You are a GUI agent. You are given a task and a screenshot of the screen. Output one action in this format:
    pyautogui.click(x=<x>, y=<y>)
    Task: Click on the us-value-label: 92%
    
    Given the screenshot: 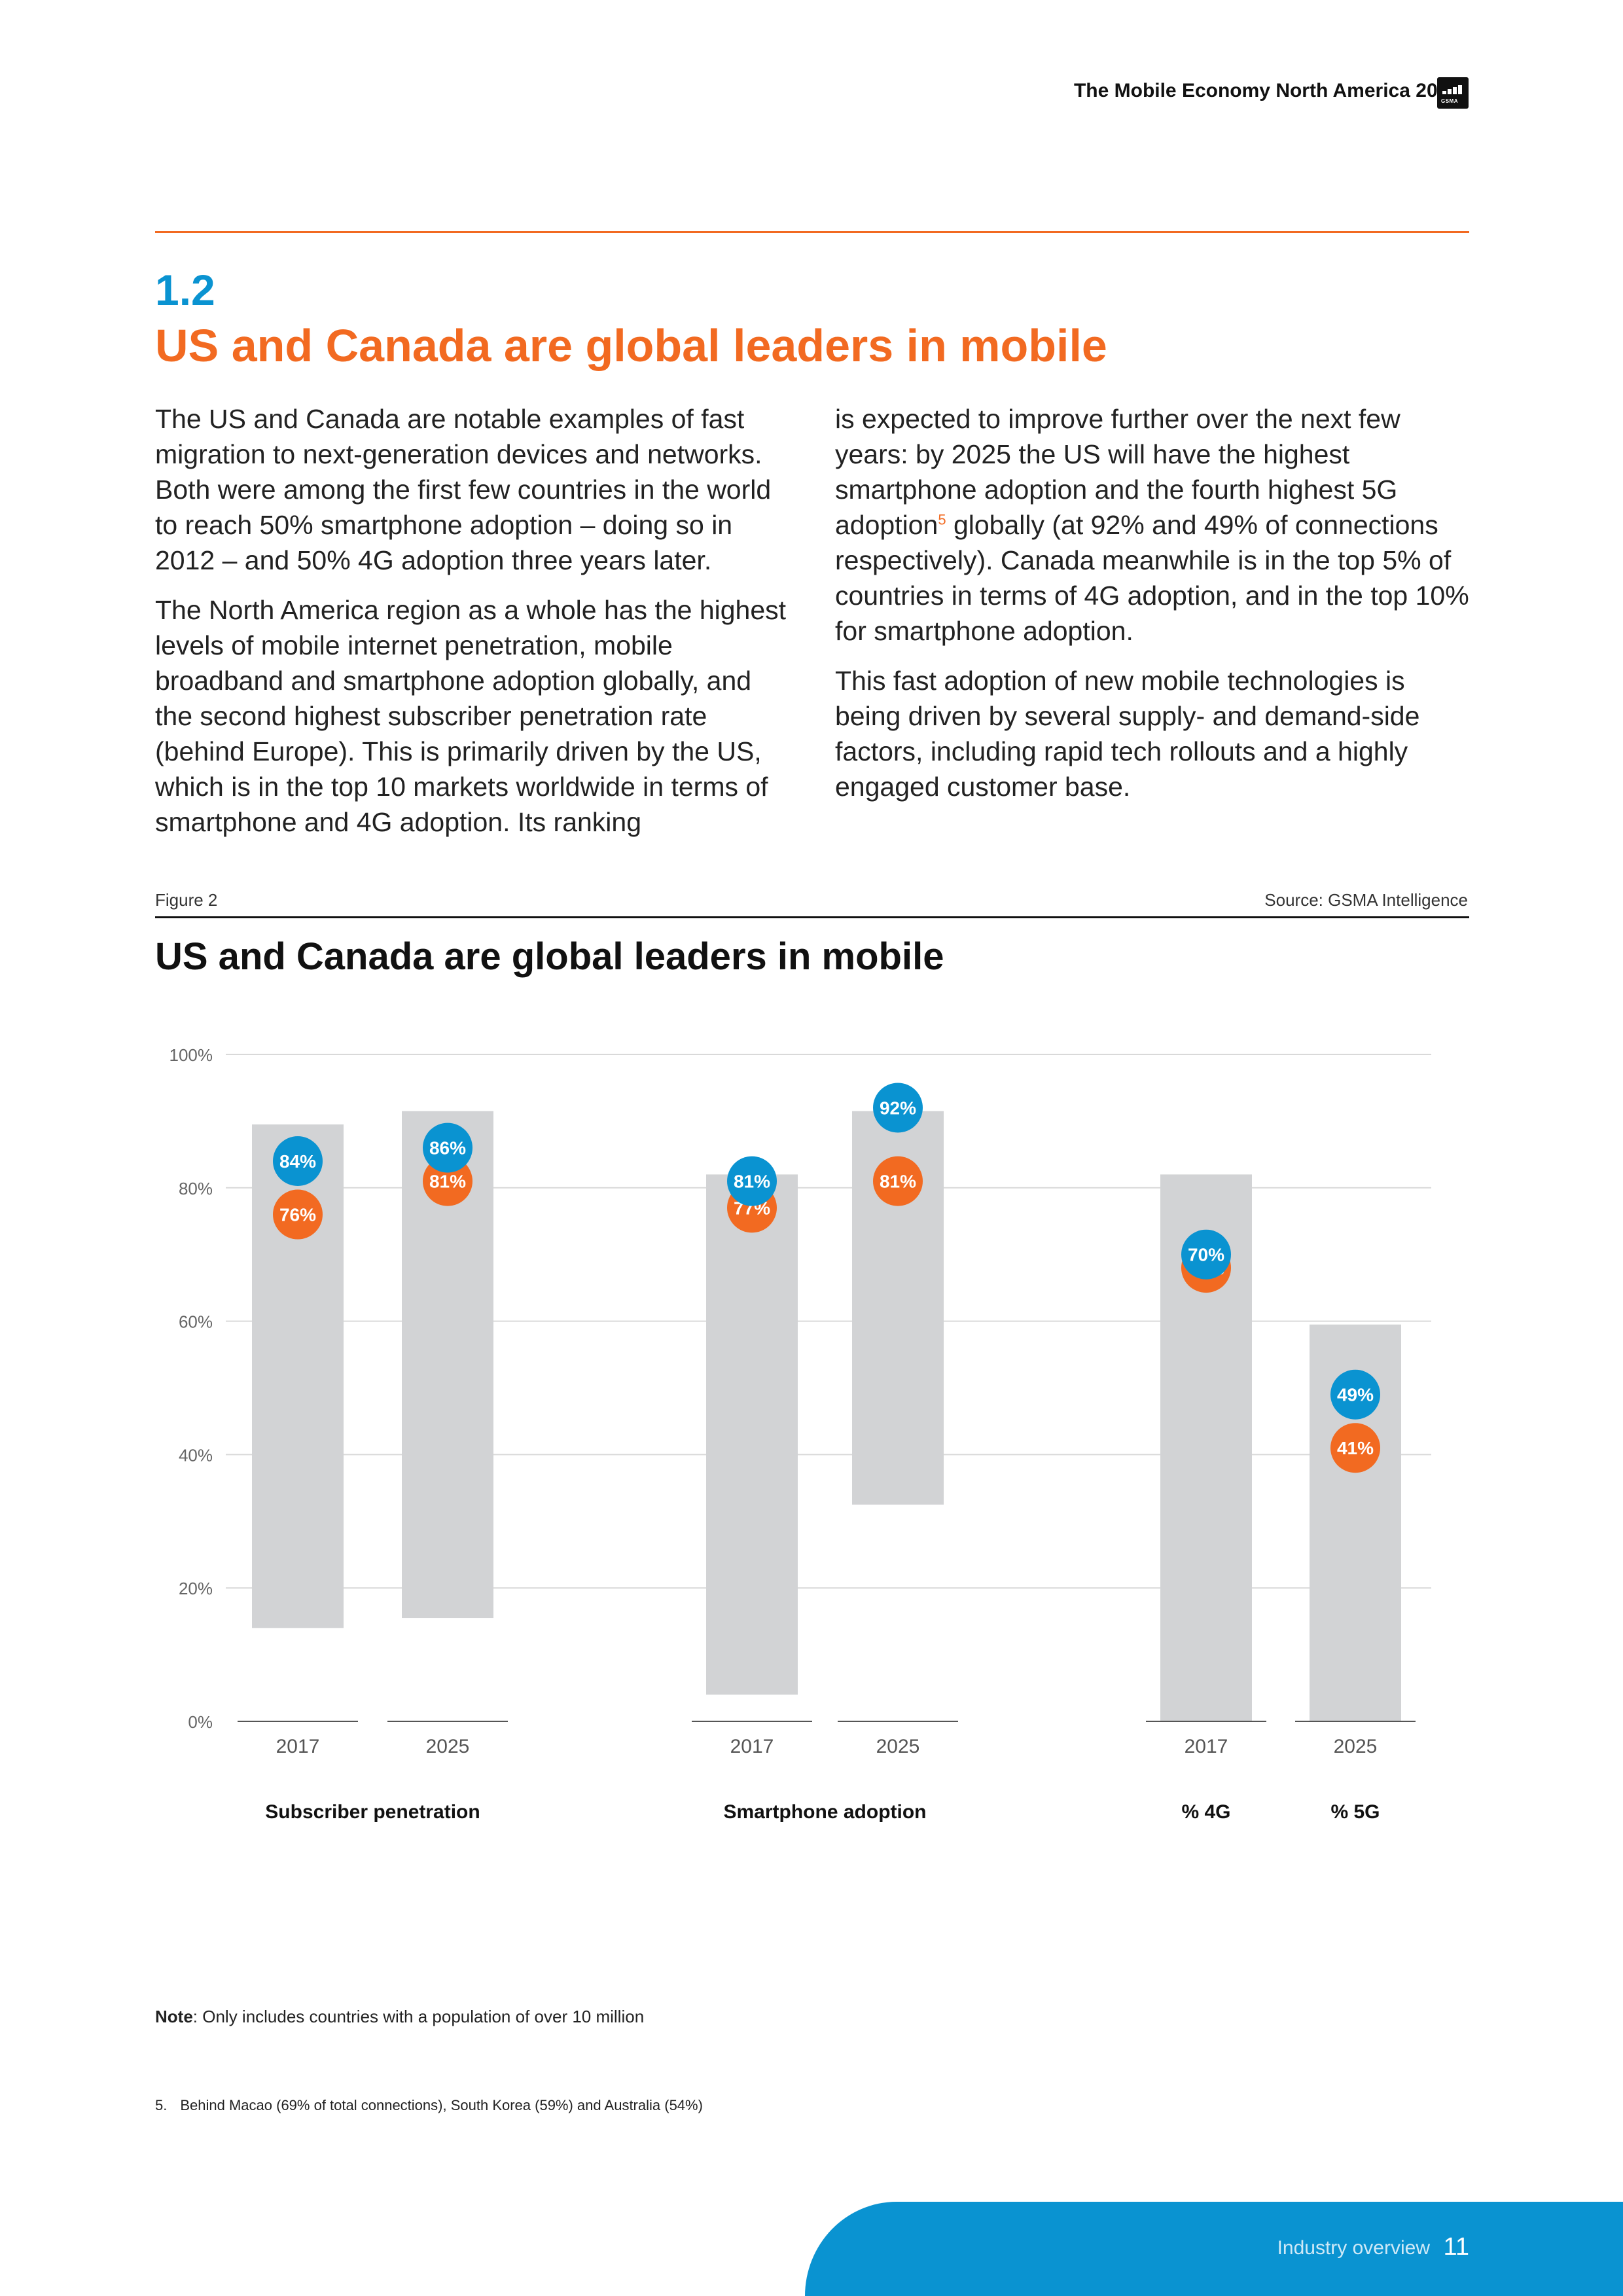 What is the action you would take?
    pyautogui.click(x=898, y=1108)
    